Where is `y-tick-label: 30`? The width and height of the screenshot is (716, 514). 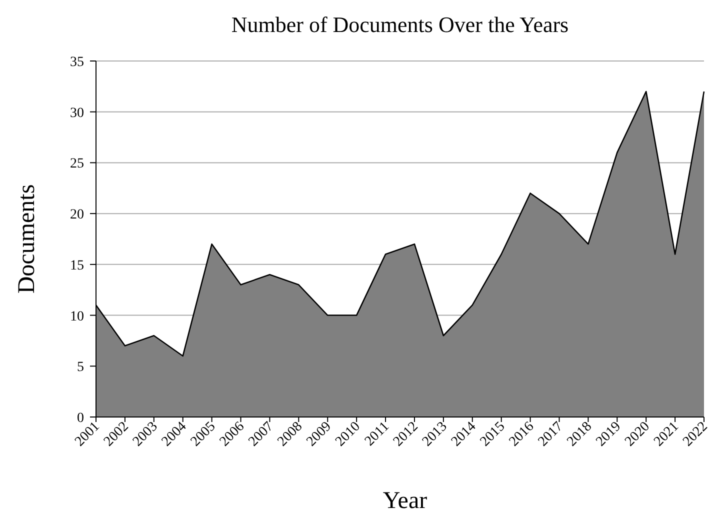 y-tick-label: 30 is located at coordinates (77, 113).